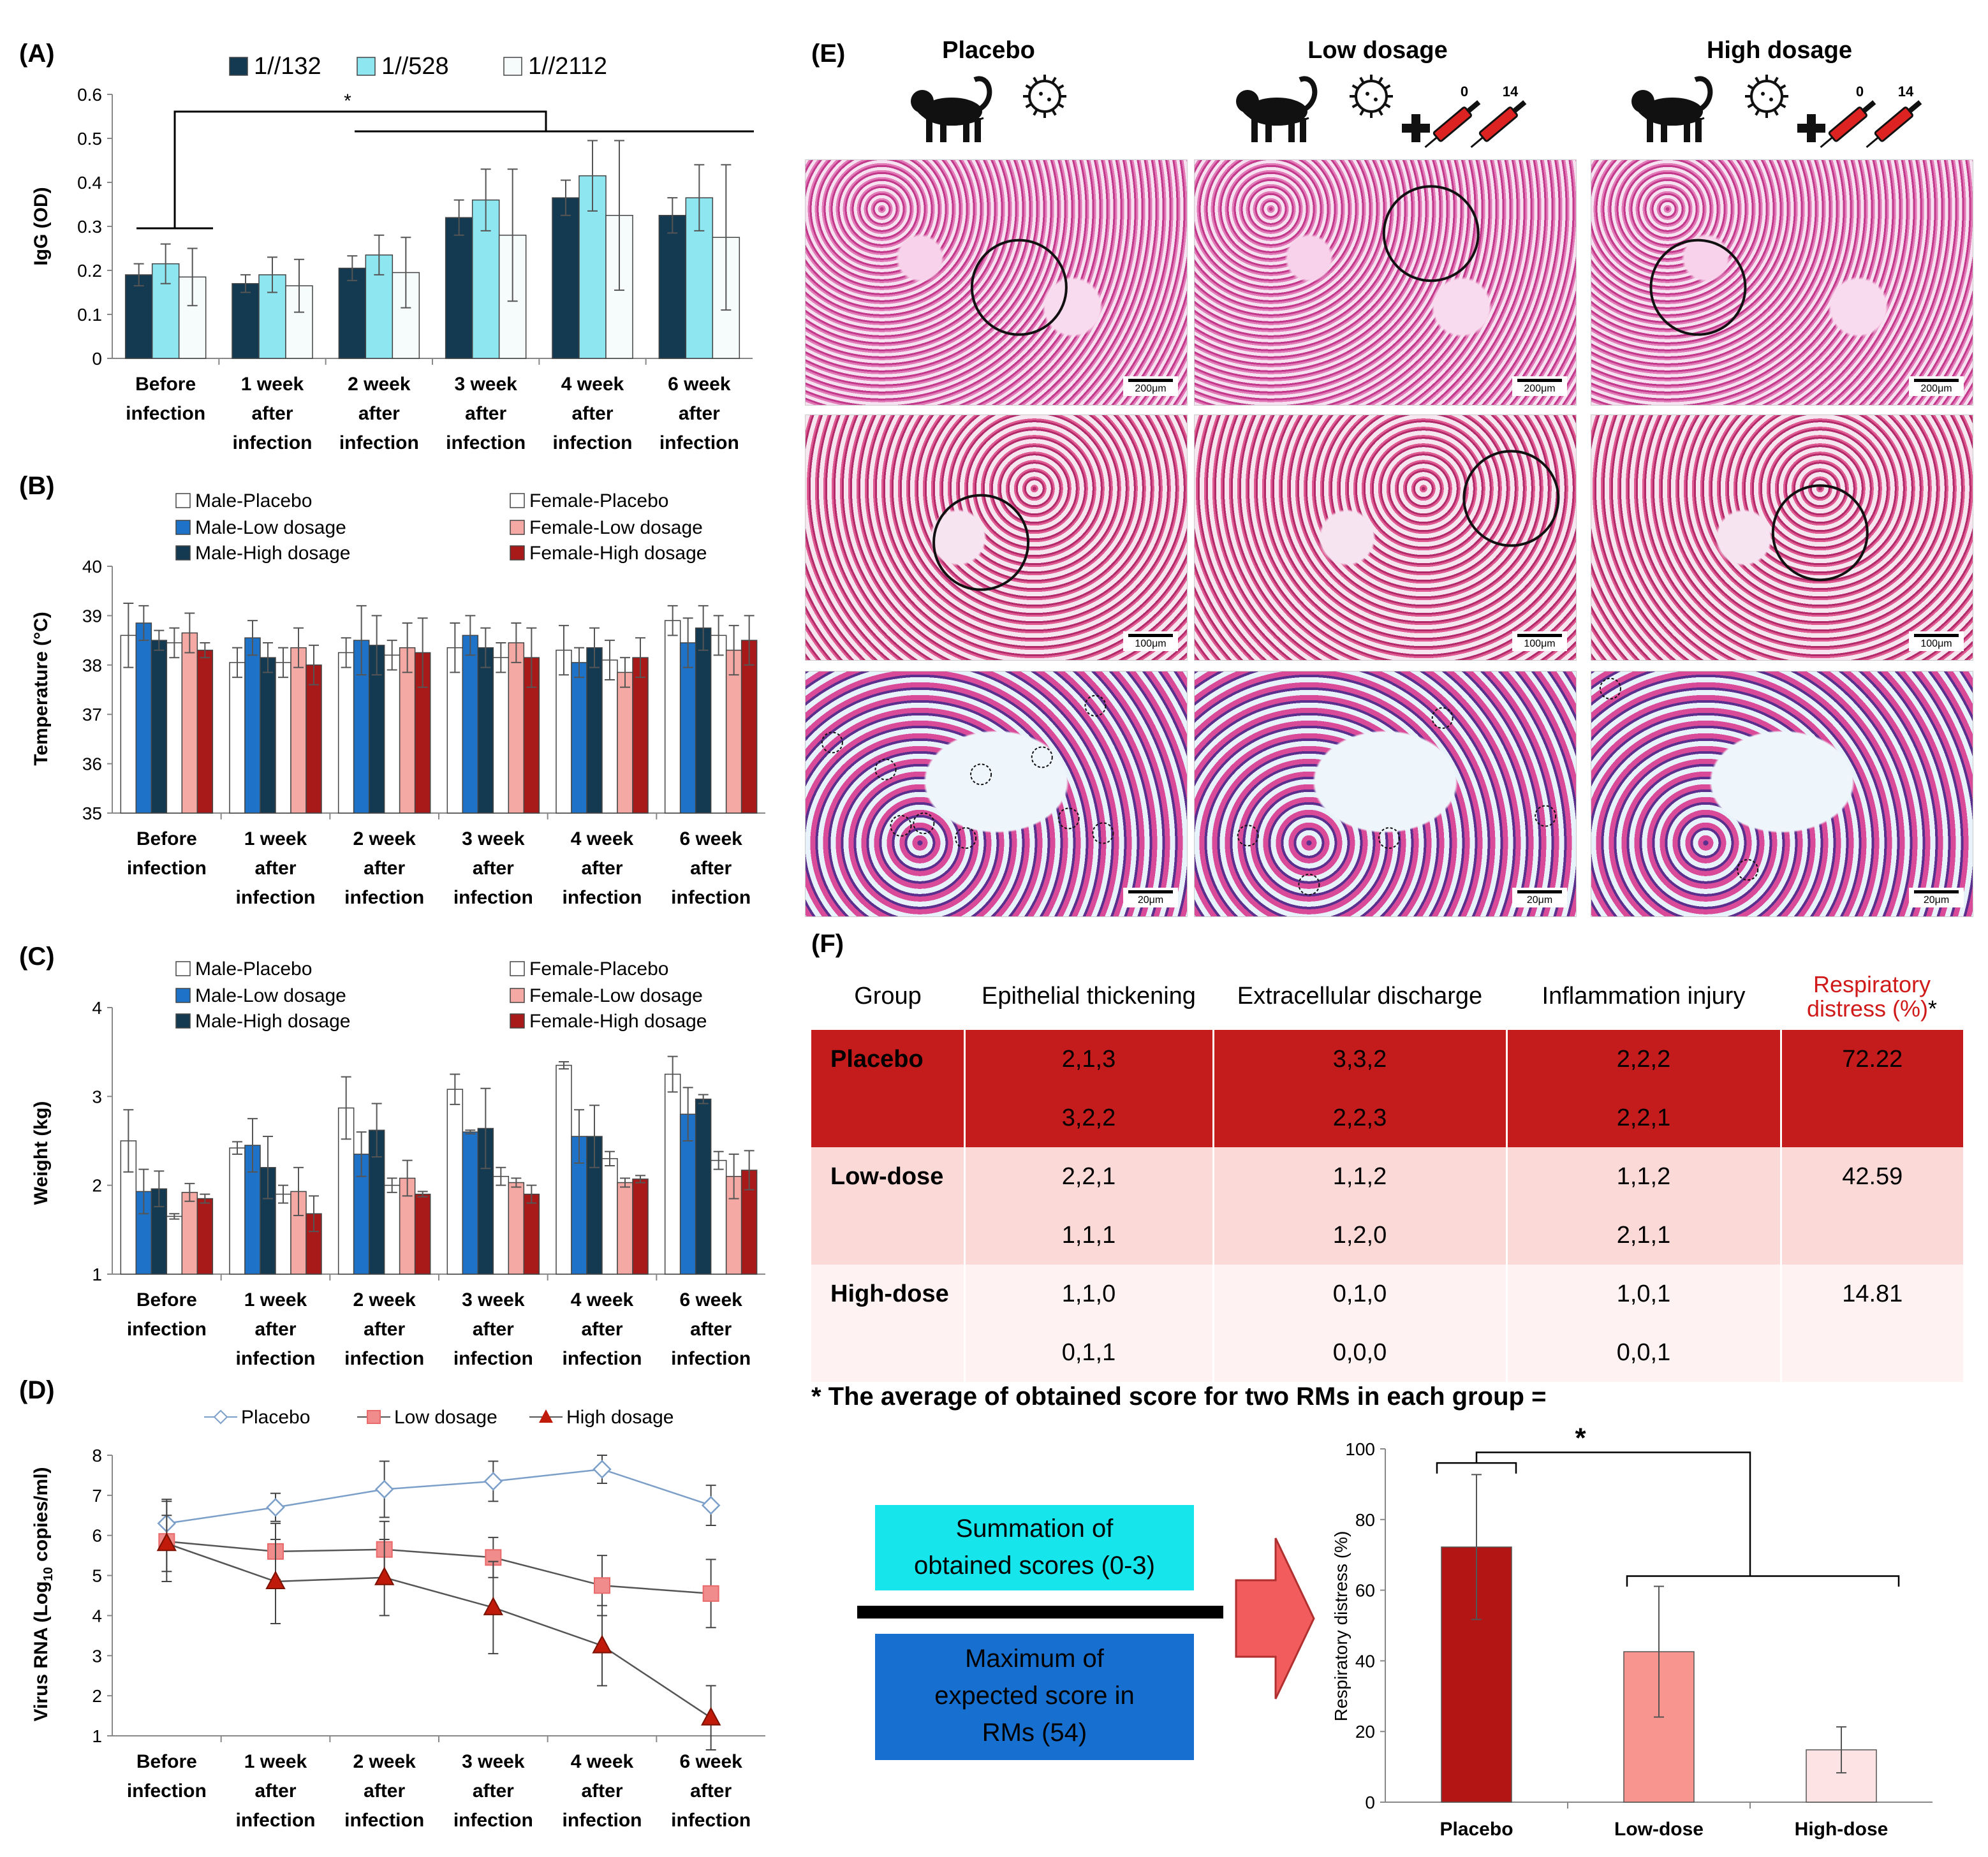  I want to click on micrograph-r2-c2: 100μm, so click(1385, 538).